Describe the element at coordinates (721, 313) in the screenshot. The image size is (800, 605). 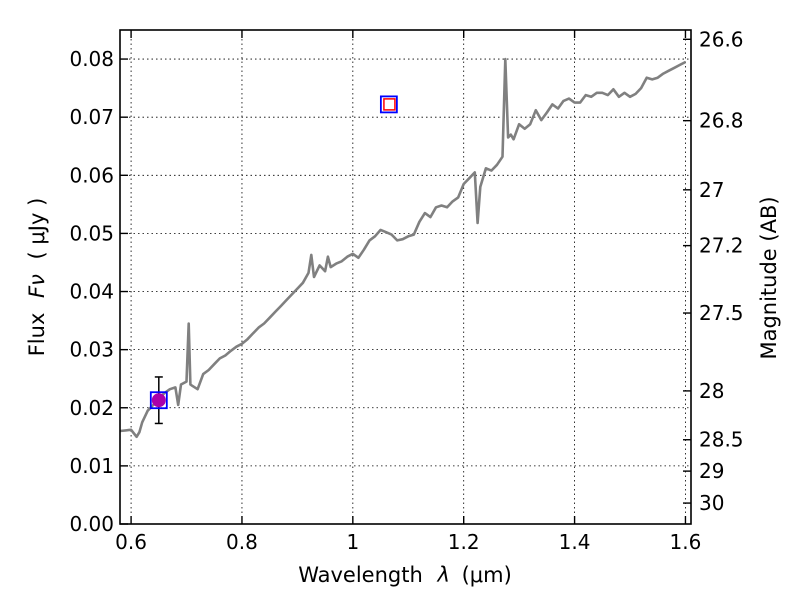
I see `y2-tick-label: 27.5` at that location.